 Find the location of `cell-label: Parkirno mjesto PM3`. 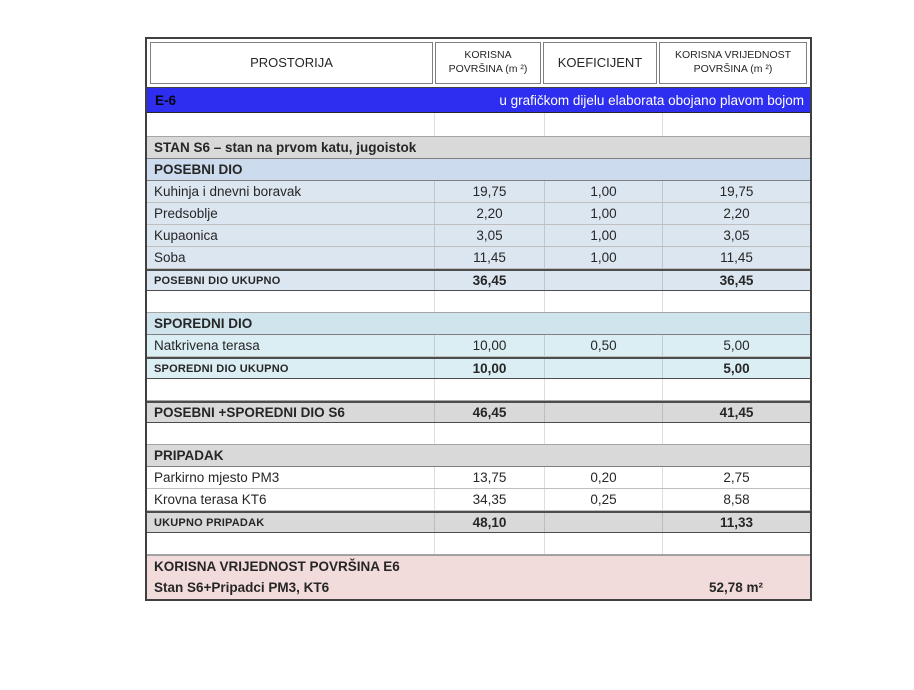

cell-label: Parkirno mjesto PM3 is located at coordinates (217, 477).